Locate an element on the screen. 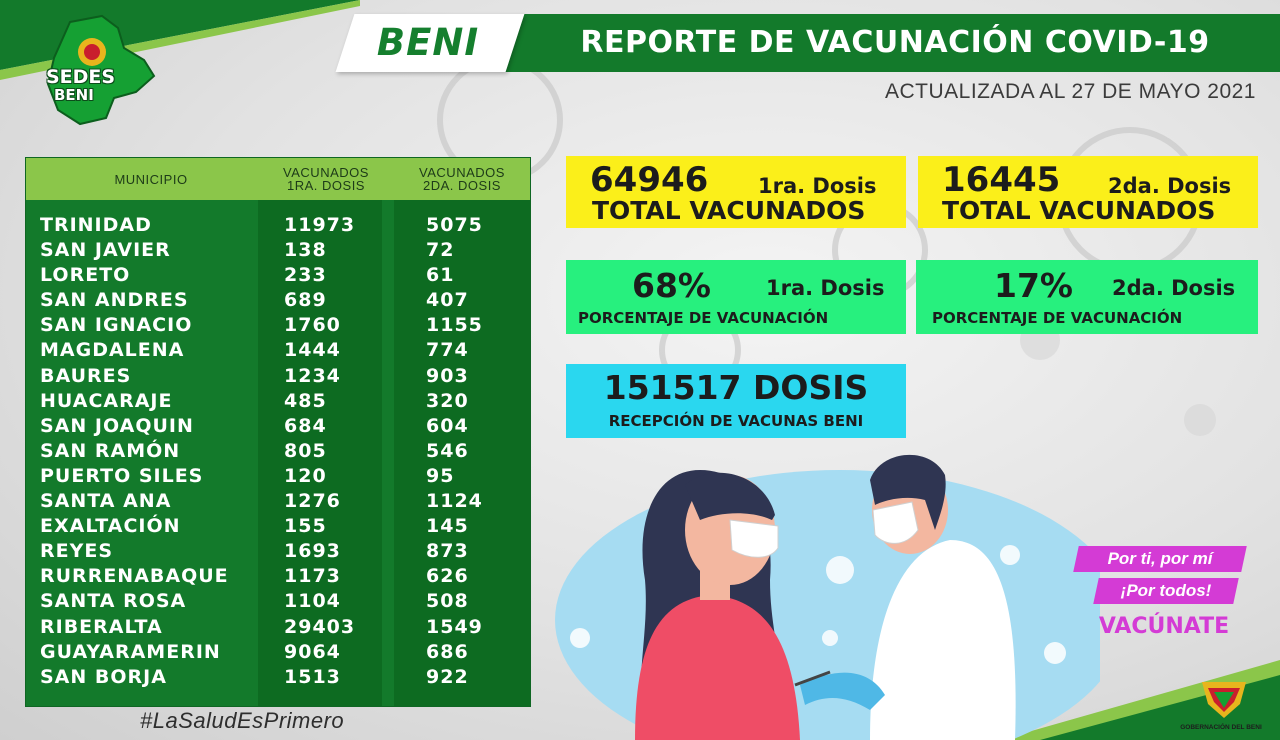 The image size is (1280, 740). cell-dose1: 1513 is located at coordinates (312, 676).